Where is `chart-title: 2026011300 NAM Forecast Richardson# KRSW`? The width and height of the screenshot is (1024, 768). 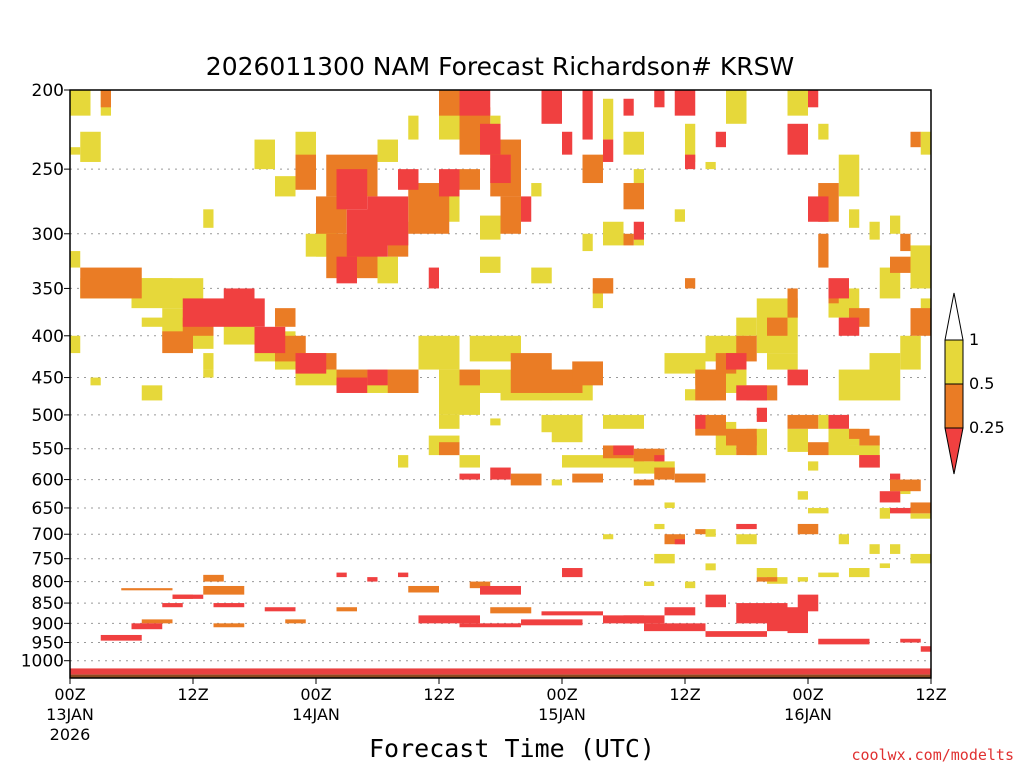
chart-title: 2026011300 NAM Forecast Richardson# KRSW is located at coordinates (500, 66).